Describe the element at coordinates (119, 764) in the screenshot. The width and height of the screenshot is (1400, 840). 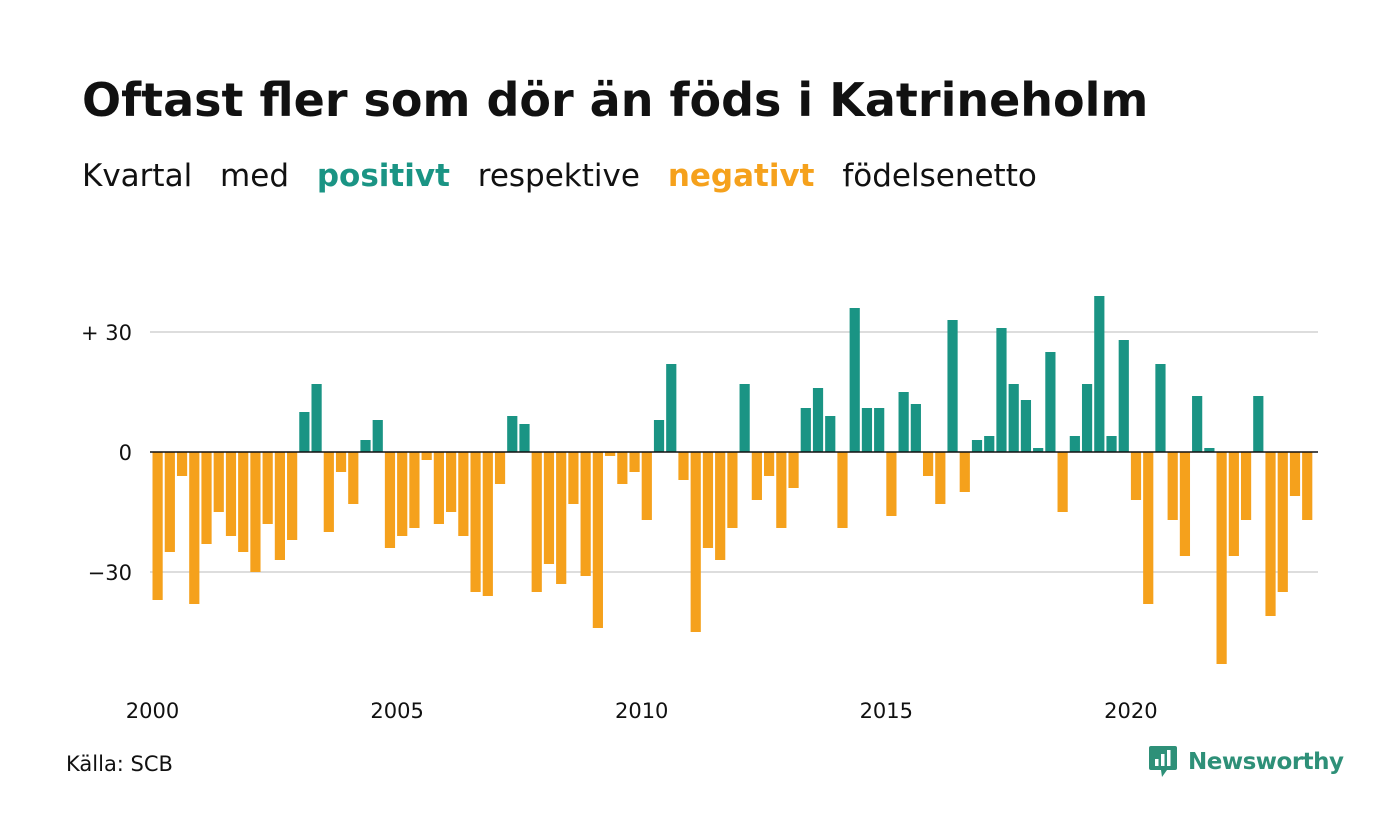
I see `source-note: Källa: SCB` at that location.